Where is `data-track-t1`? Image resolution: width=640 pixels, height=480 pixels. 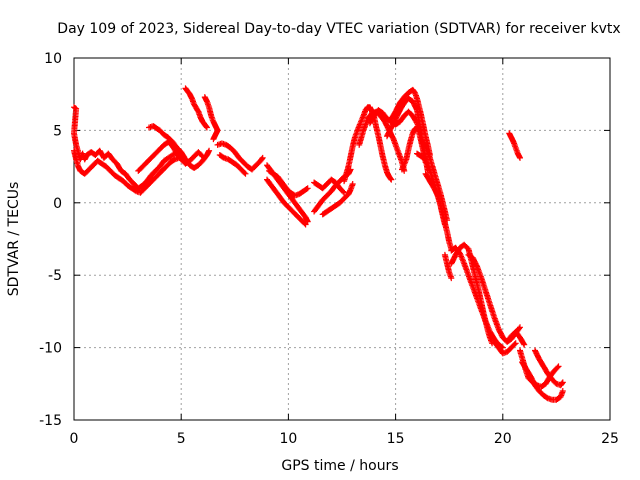
data-track-t1 is located at coordinates (127, 171).